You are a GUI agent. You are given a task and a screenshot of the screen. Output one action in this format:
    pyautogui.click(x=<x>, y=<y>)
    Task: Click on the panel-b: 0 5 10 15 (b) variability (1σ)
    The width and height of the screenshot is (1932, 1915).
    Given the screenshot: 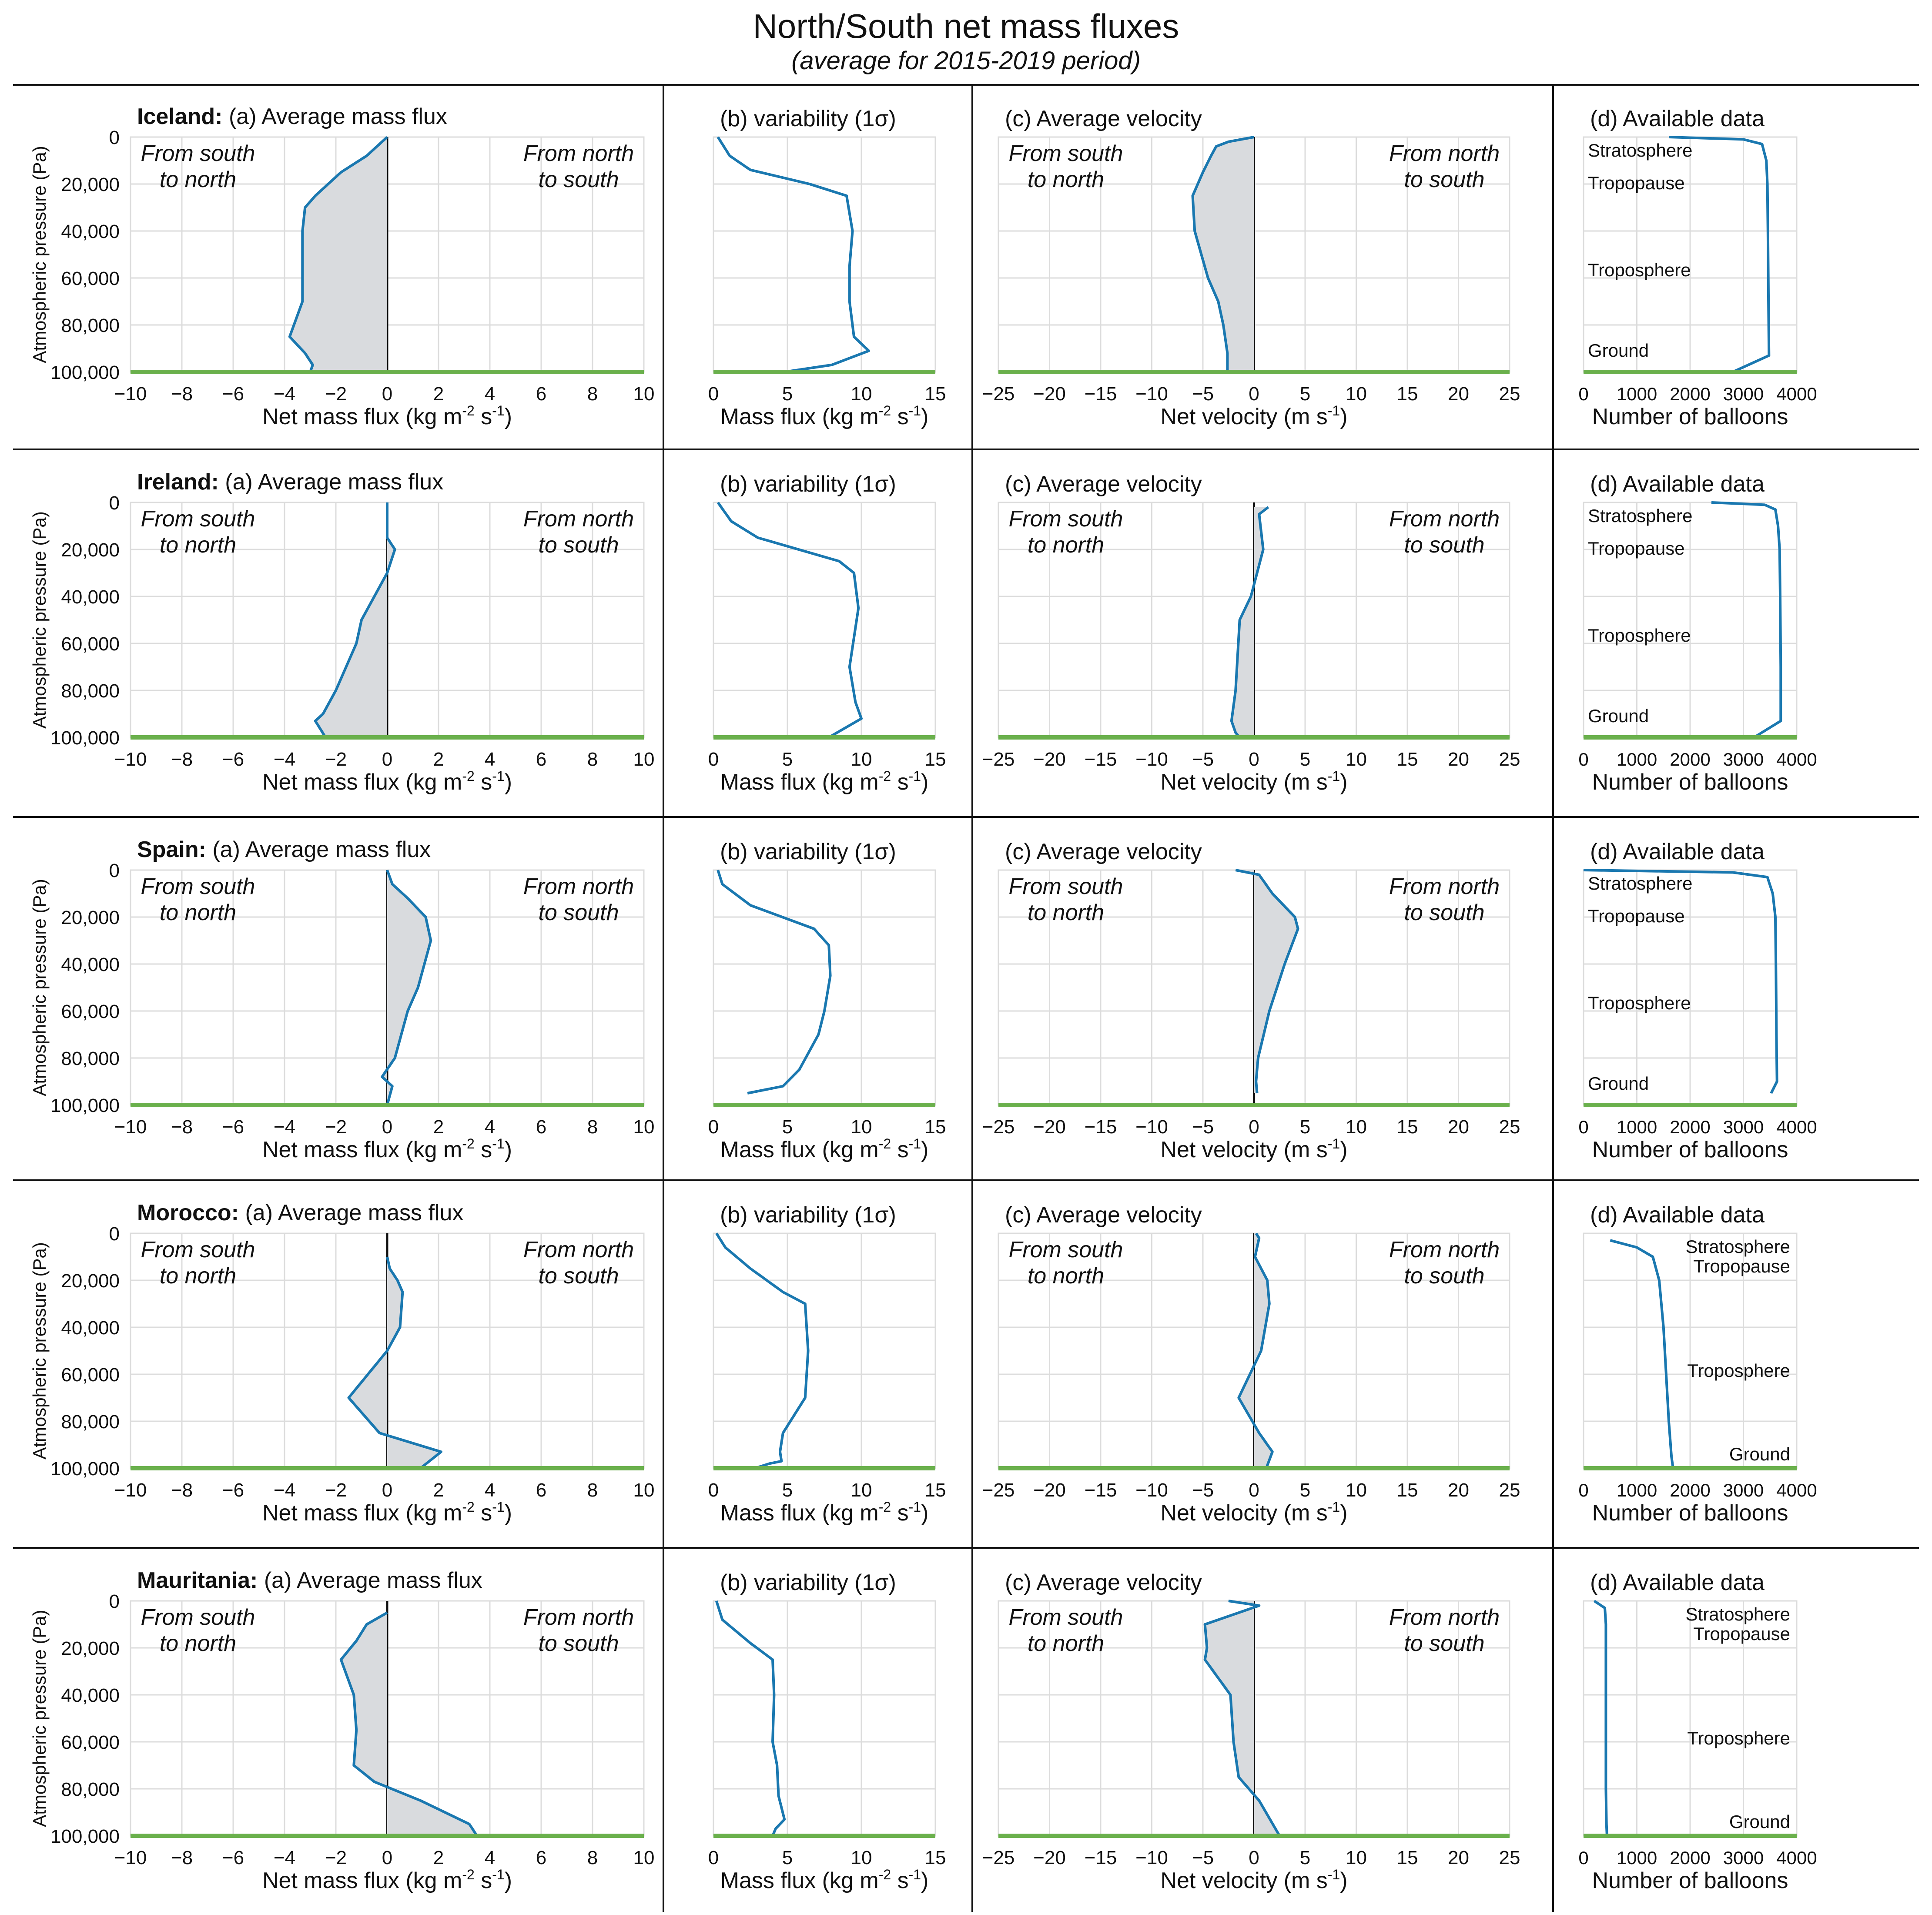 What is the action you would take?
    pyautogui.click(x=827, y=988)
    